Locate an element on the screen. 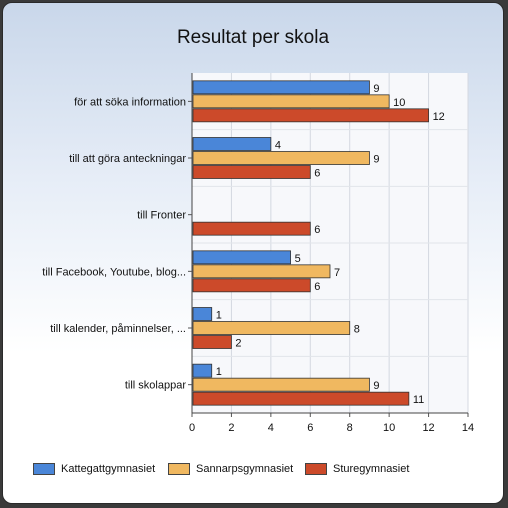 Image resolution: width=508 pixels, height=508 pixels. data-label-1-0: 4 is located at coordinates (278, 146).